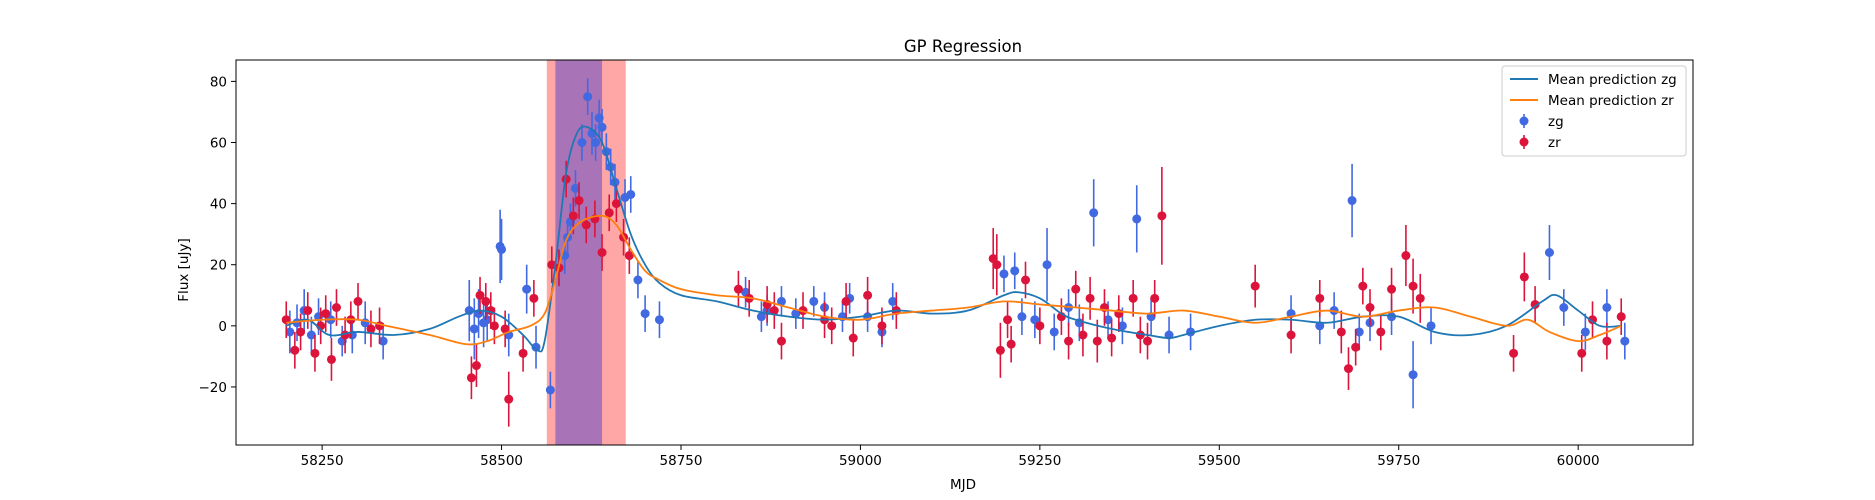 The height and width of the screenshot is (500, 1875). What do you see at coordinates (1524, 142) in the screenshot?
I see `legend-swatch-point` at bounding box center [1524, 142].